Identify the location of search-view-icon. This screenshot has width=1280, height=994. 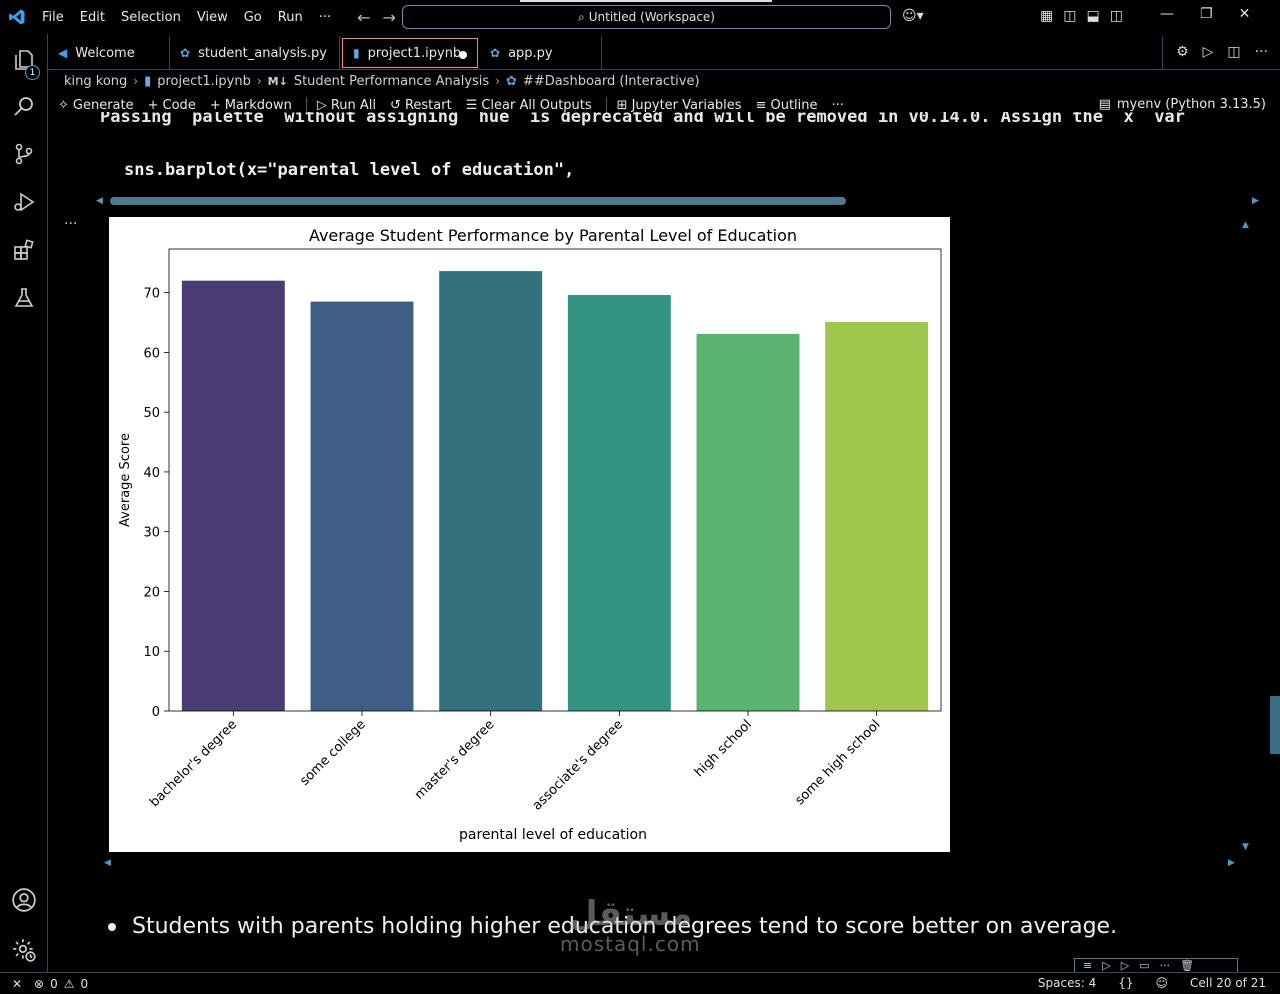
(24, 106).